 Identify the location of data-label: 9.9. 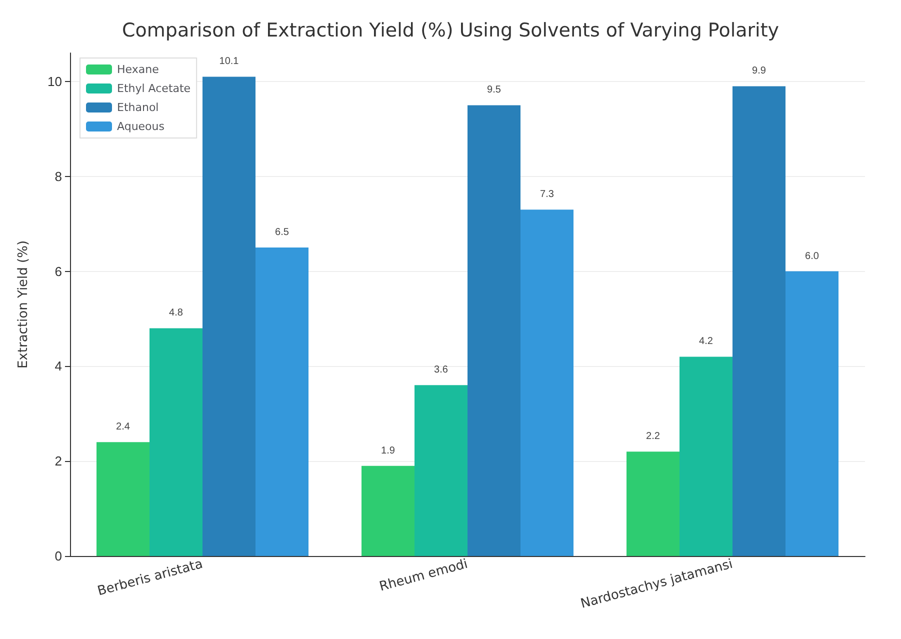
(759, 71).